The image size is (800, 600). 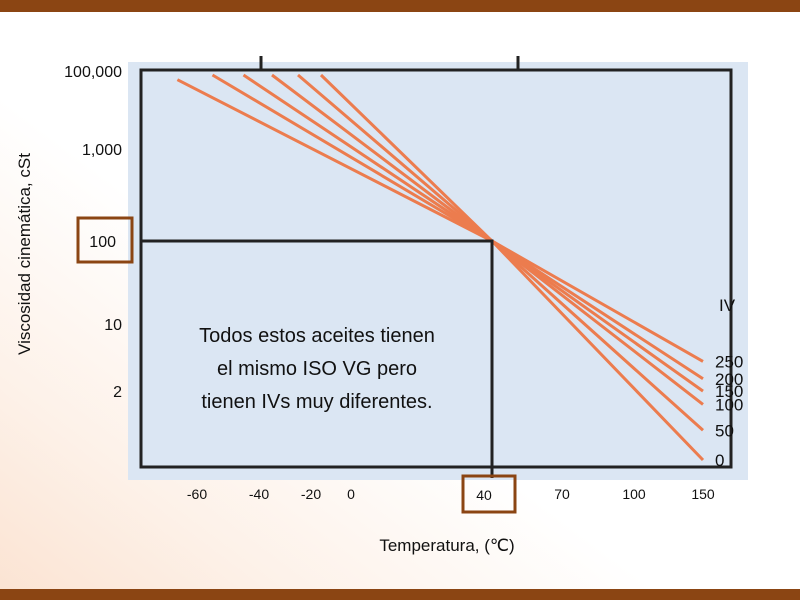 I want to click on x-tick-label: 70, so click(x=562, y=494).